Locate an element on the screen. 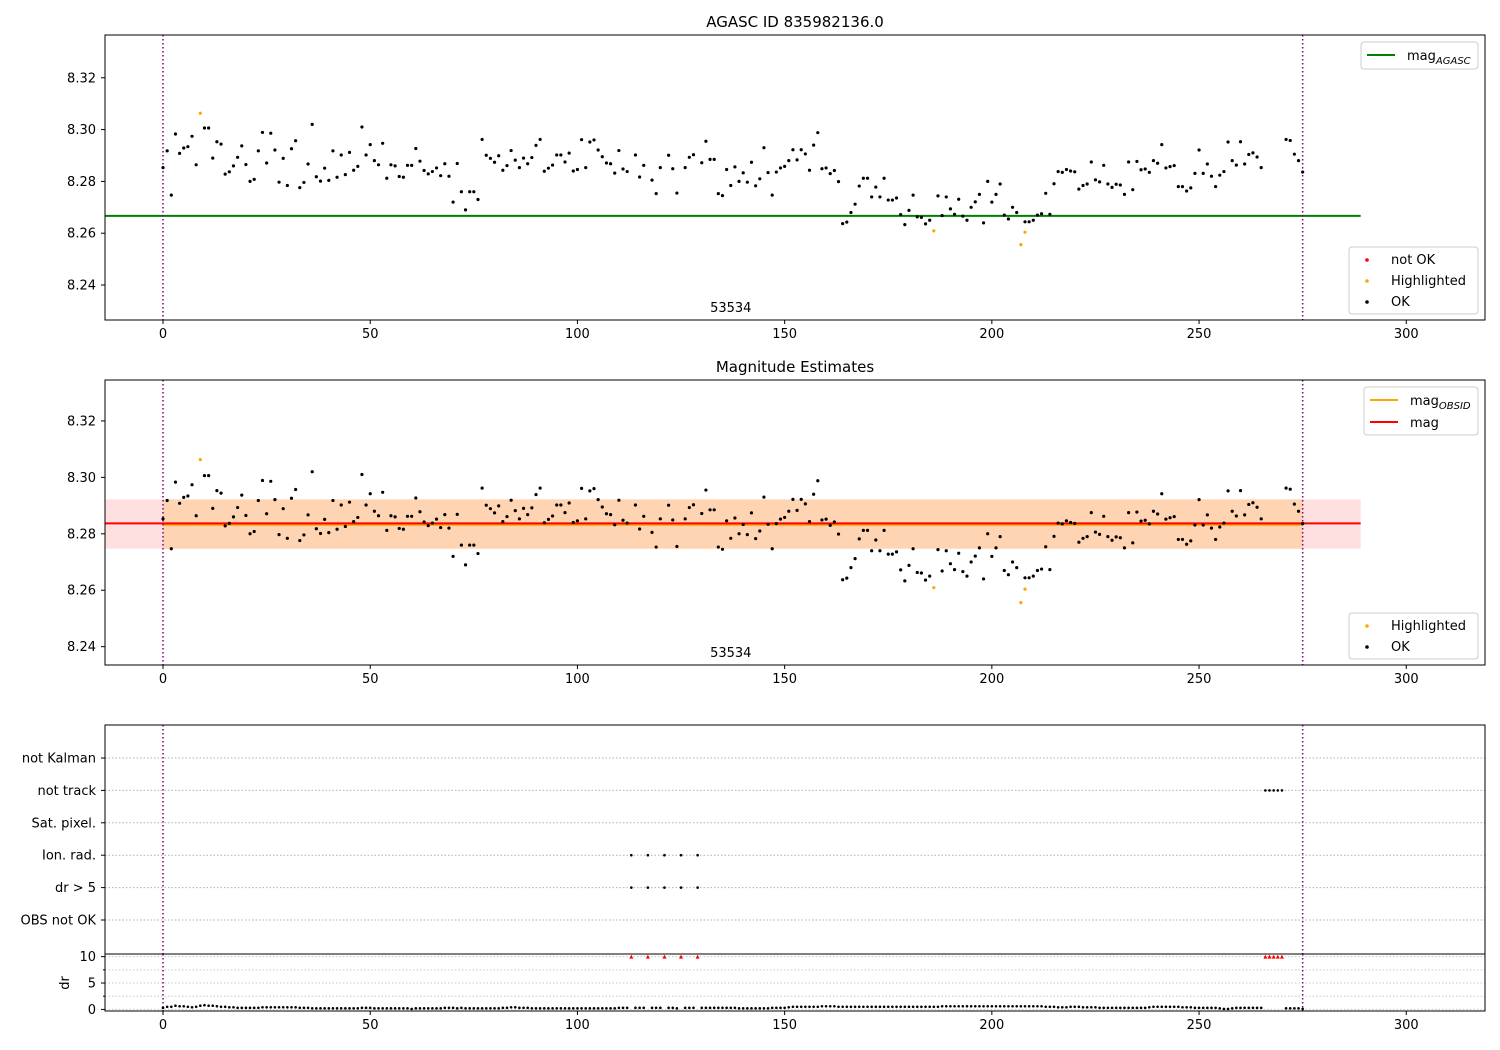 The image size is (1500, 1050). legend-mag-text: mag is located at coordinates (1421, 56).